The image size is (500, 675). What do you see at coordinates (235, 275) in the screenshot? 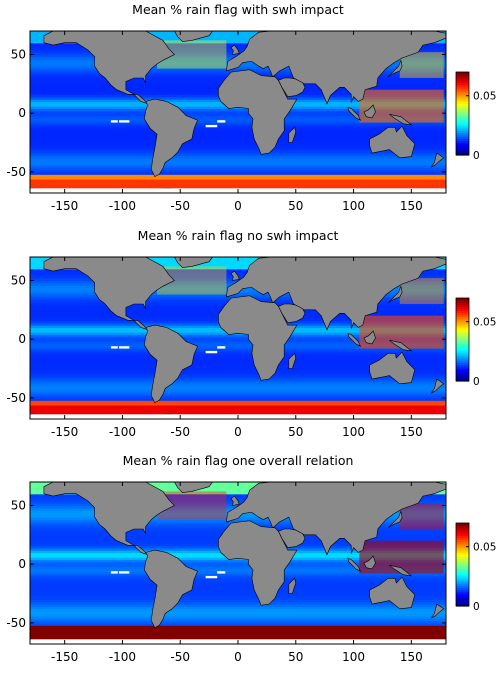
I see `uk-landmass` at bounding box center [235, 275].